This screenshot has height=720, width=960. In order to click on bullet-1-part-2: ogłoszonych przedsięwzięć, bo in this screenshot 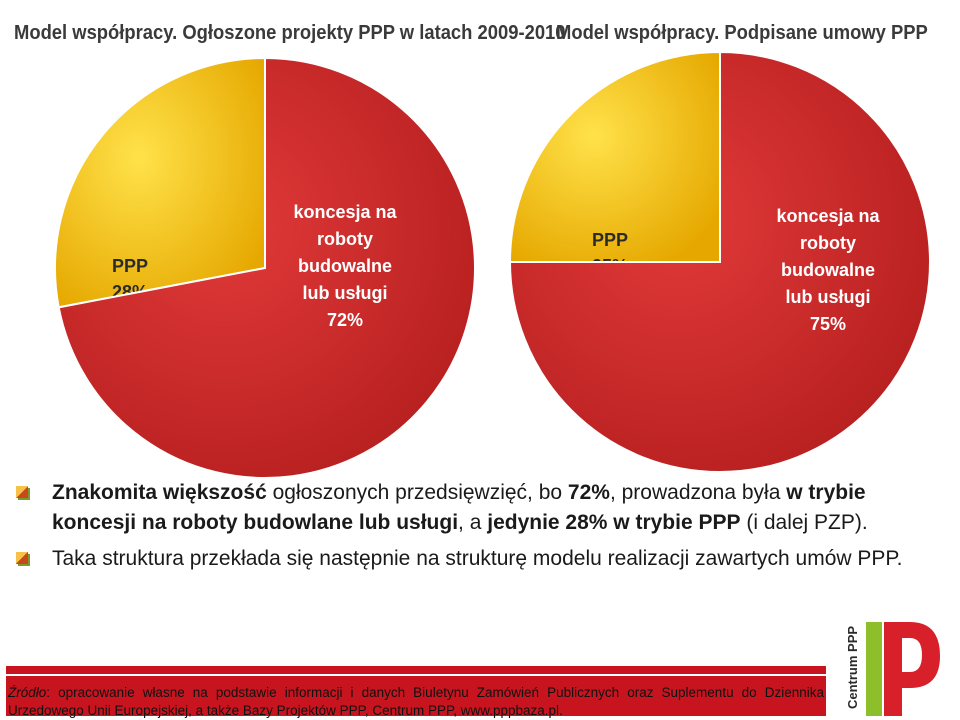, I will do `click(417, 492)`.